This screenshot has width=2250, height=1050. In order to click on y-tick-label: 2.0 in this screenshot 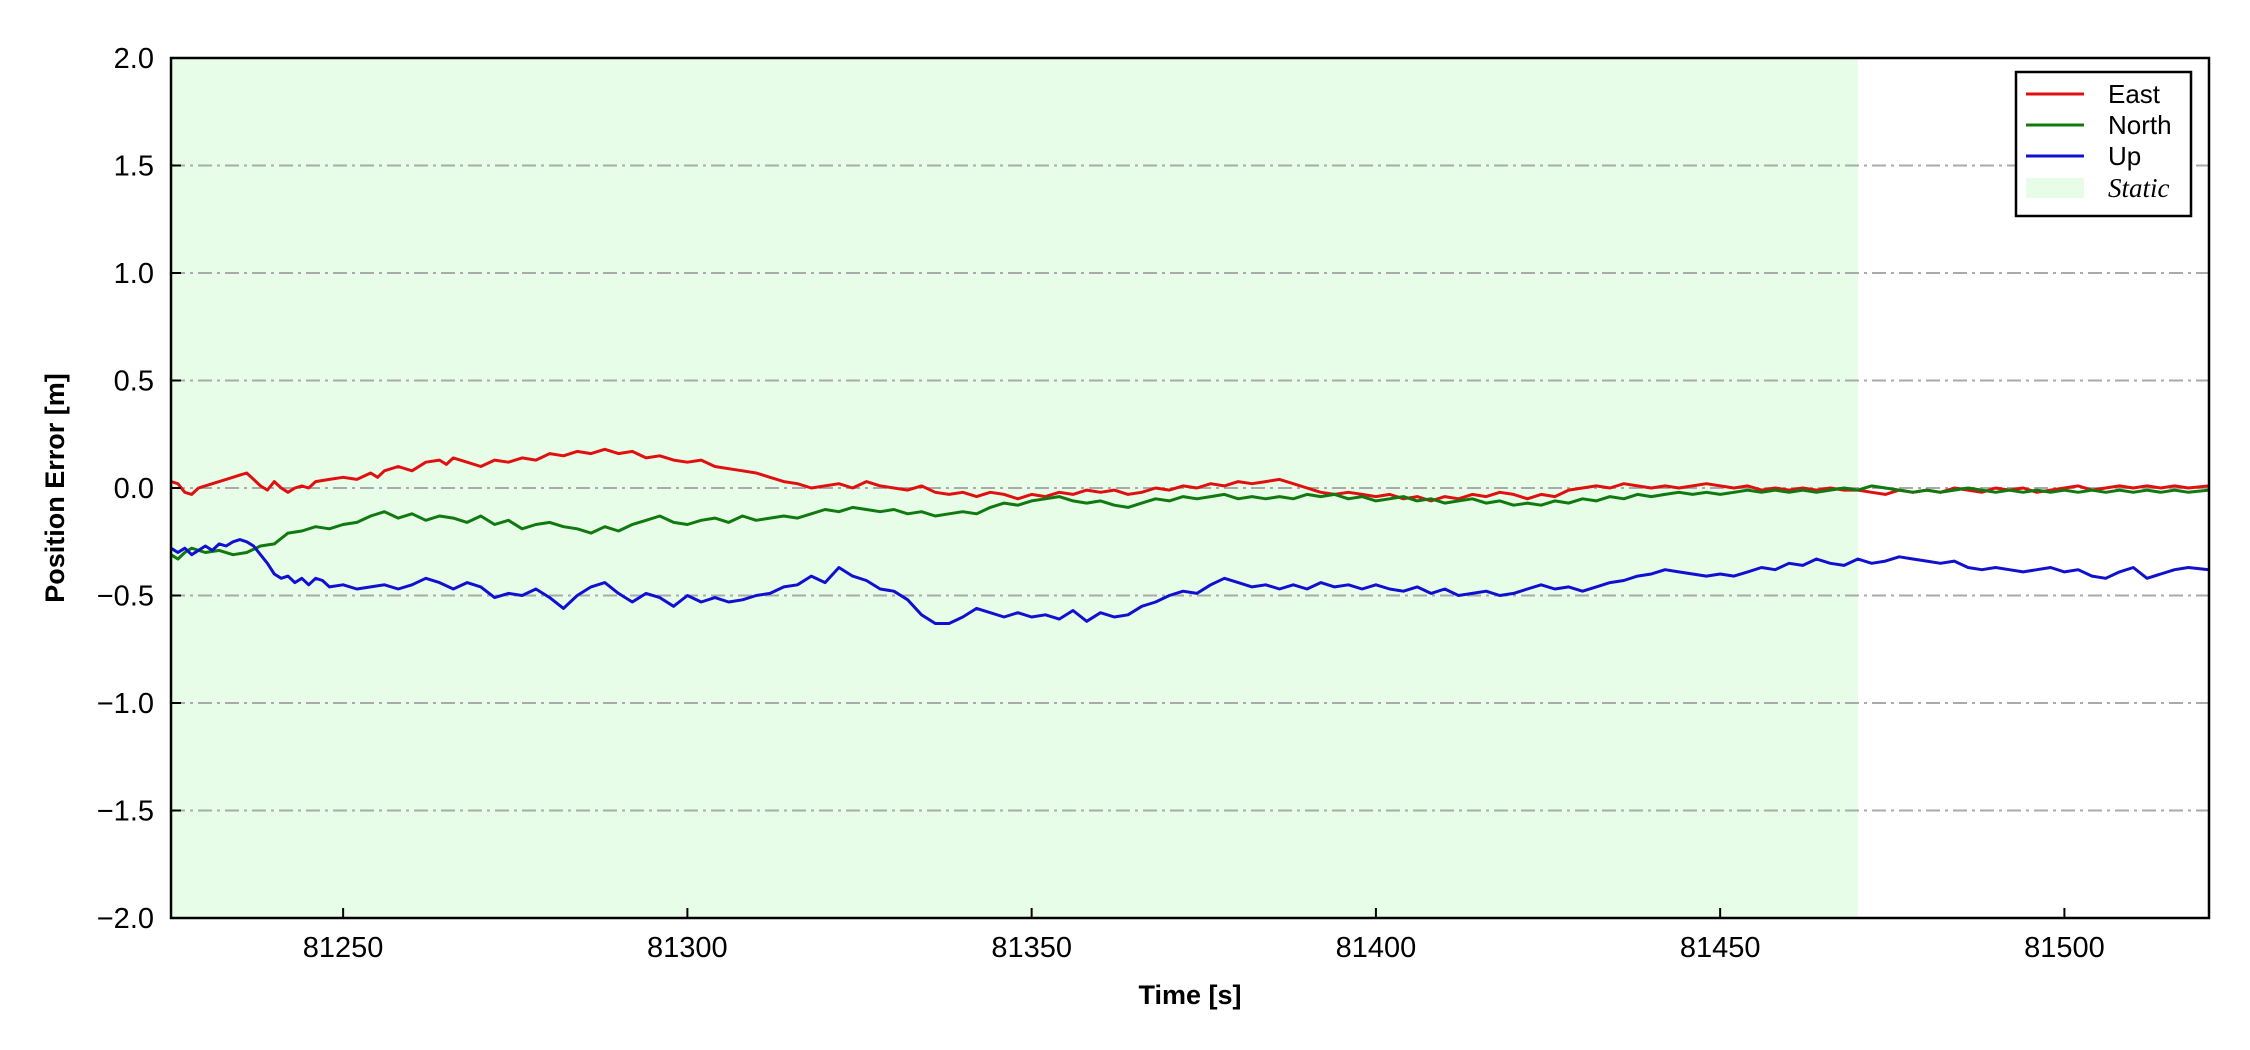, I will do `click(134, 59)`.